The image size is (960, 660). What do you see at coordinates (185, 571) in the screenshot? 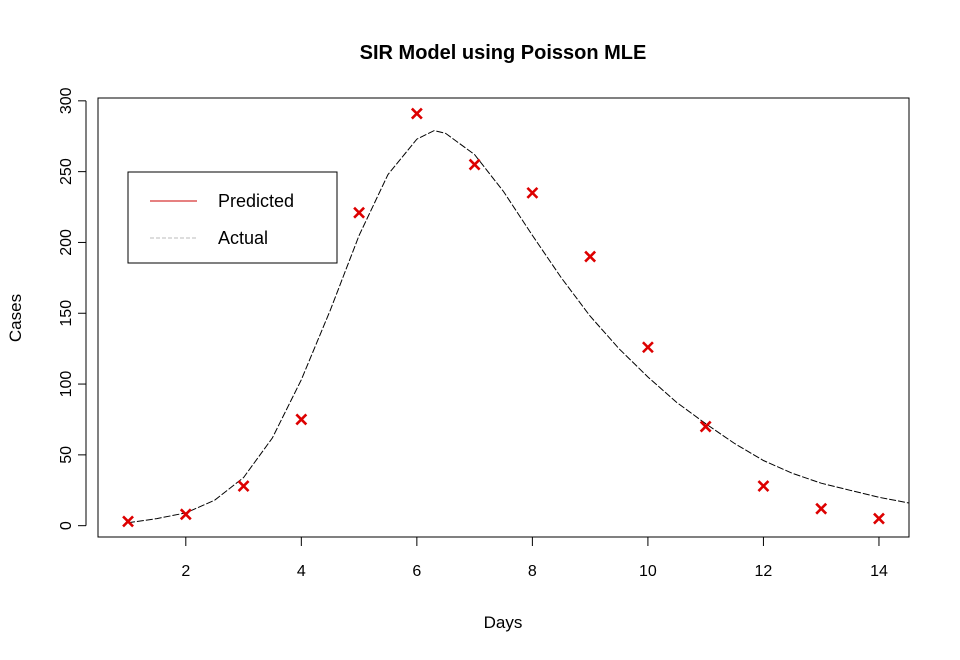
I see `x-tick-label: 2` at bounding box center [185, 571].